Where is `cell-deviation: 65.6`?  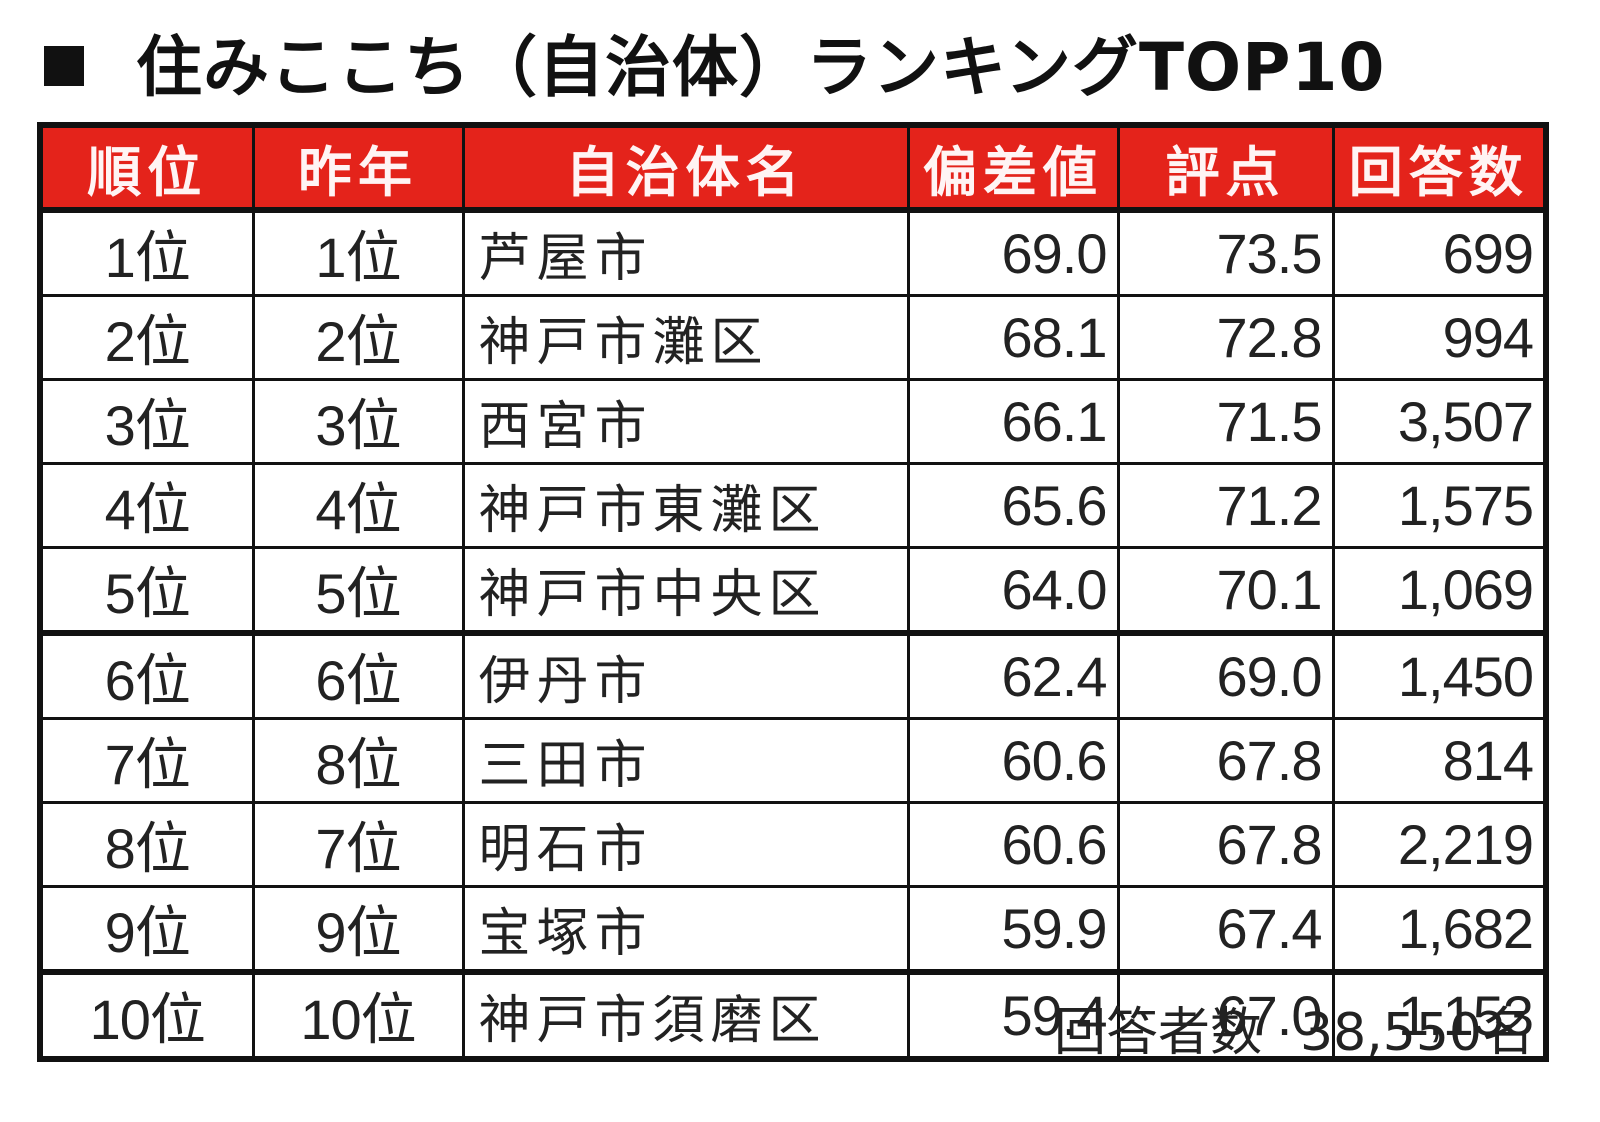 cell-deviation: 65.6 is located at coordinates (1013, 505).